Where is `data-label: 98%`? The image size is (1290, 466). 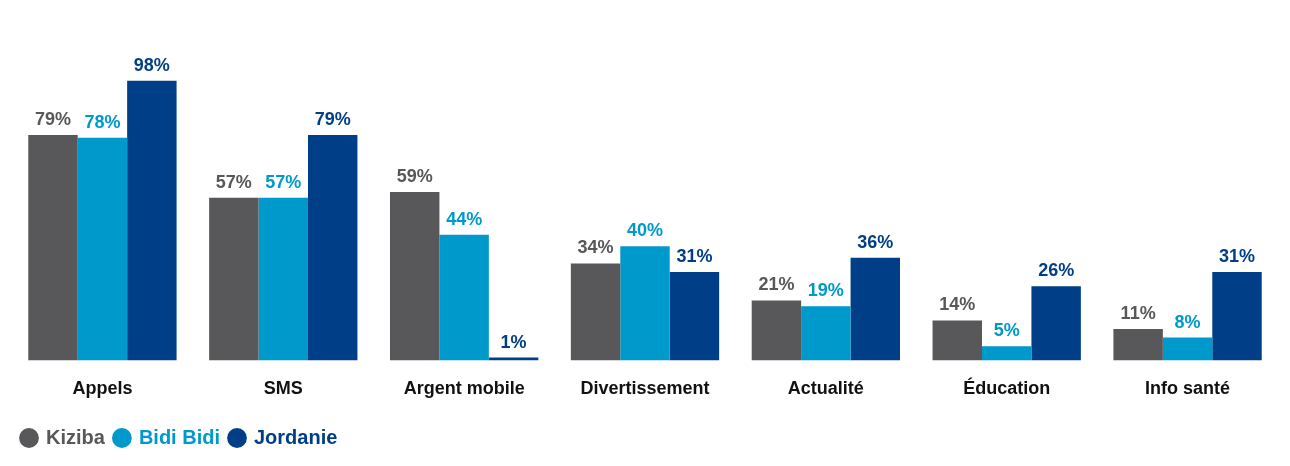 data-label: 98% is located at coordinates (151, 64).